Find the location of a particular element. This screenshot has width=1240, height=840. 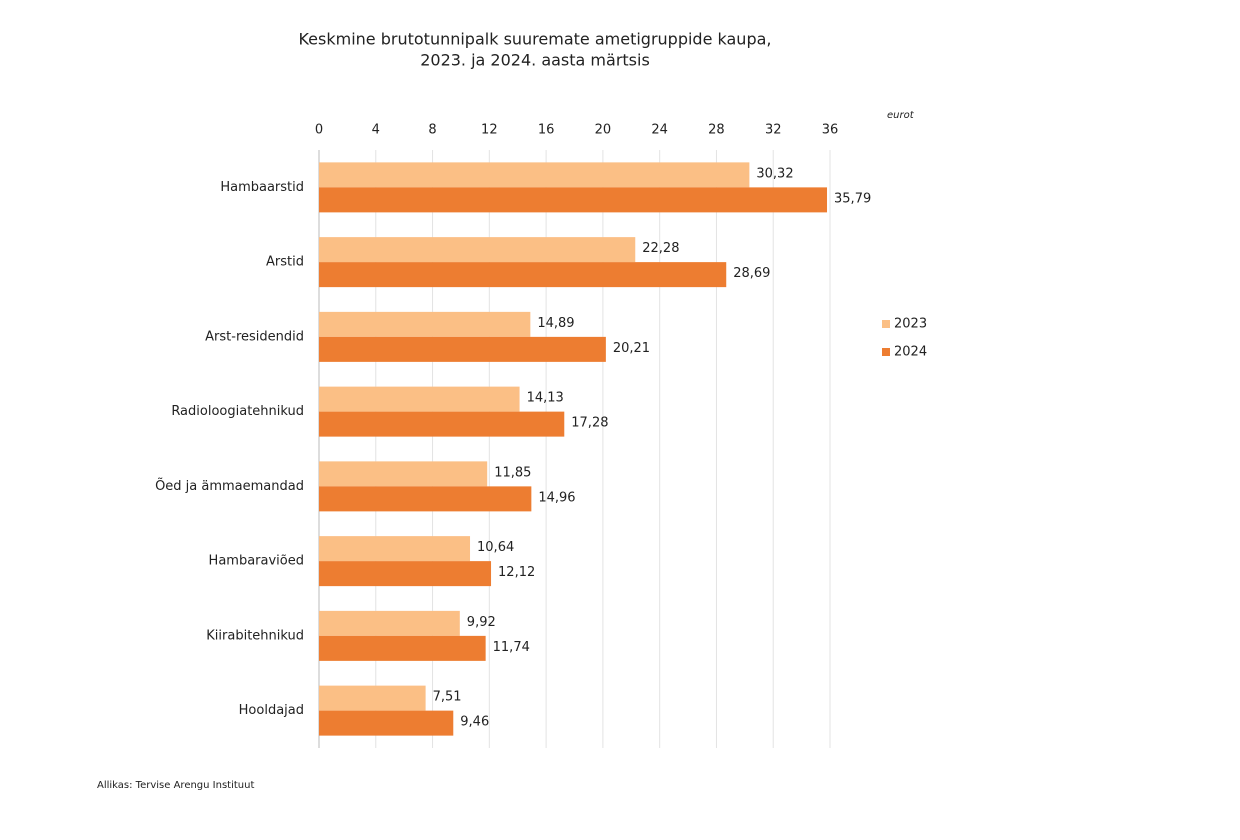

x-tick-label: 8 is located at coordinates (432, 130).